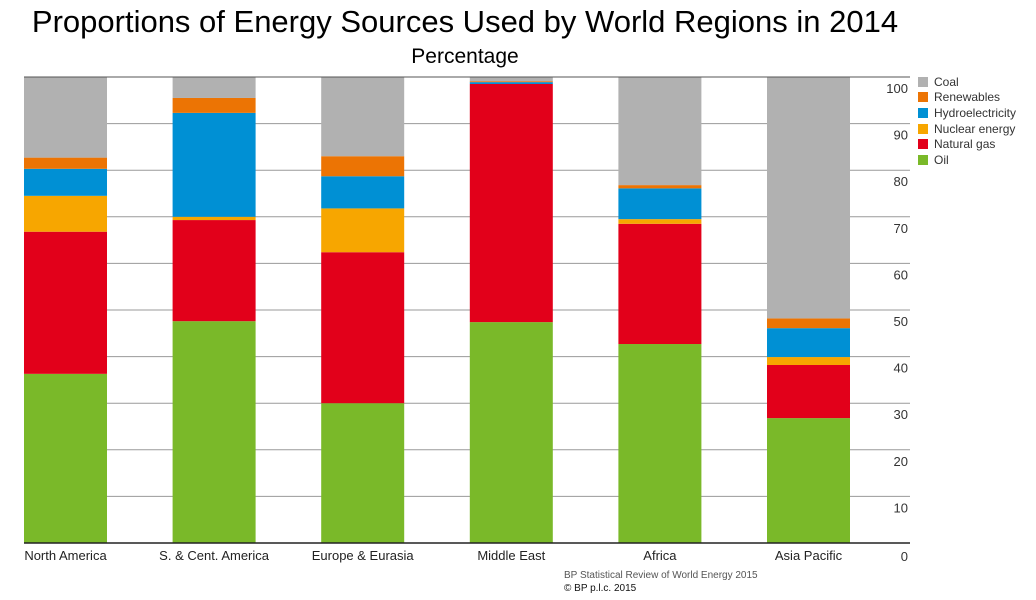 This screenshot has width=1036, height=600. Describe the element at coordinates (901, 461) in the screenshot. I see `y-tick-label: 20` at that location.